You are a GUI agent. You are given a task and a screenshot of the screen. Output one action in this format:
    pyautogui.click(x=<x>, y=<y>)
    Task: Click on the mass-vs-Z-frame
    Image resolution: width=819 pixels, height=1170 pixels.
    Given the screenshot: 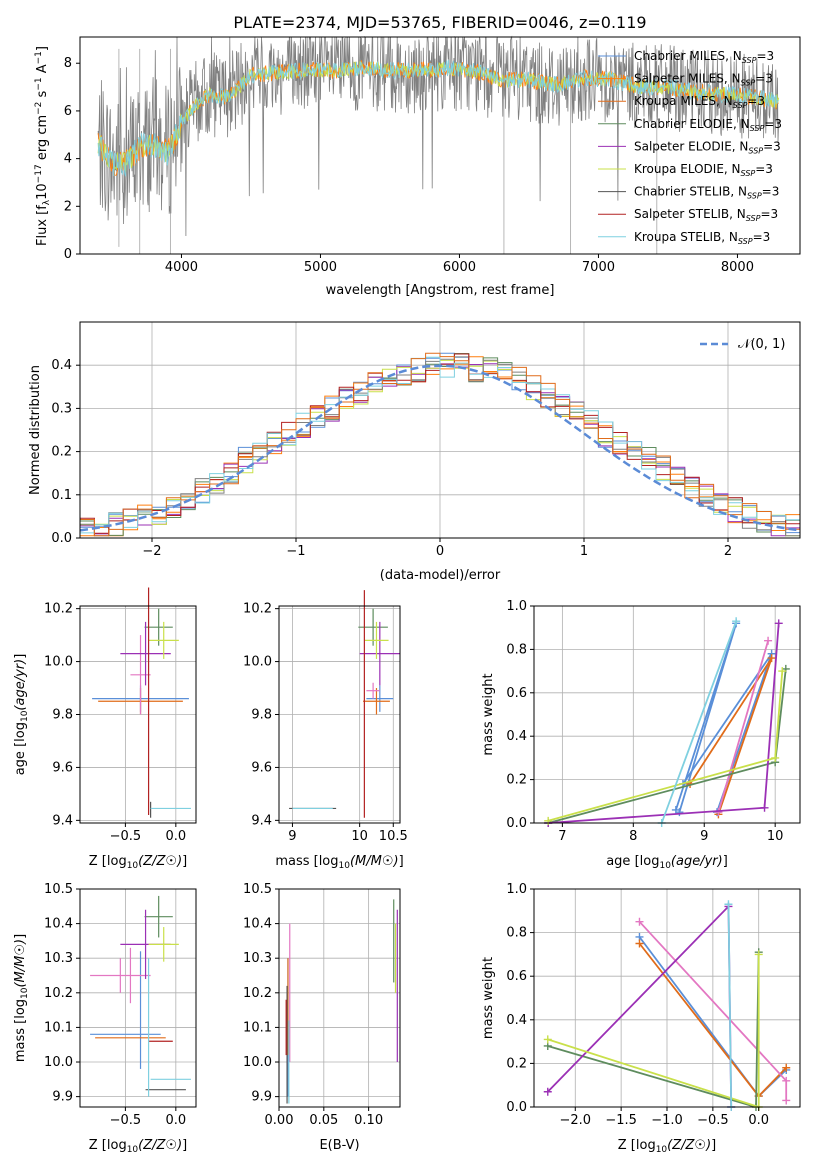 What is the action you would take?
    pyautogui.click(x=138, y=998)
    